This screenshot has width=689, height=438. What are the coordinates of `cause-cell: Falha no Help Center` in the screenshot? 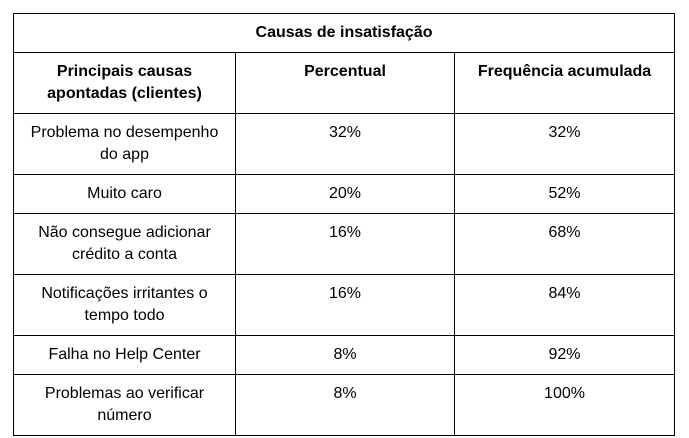 It's located at (124, 355).